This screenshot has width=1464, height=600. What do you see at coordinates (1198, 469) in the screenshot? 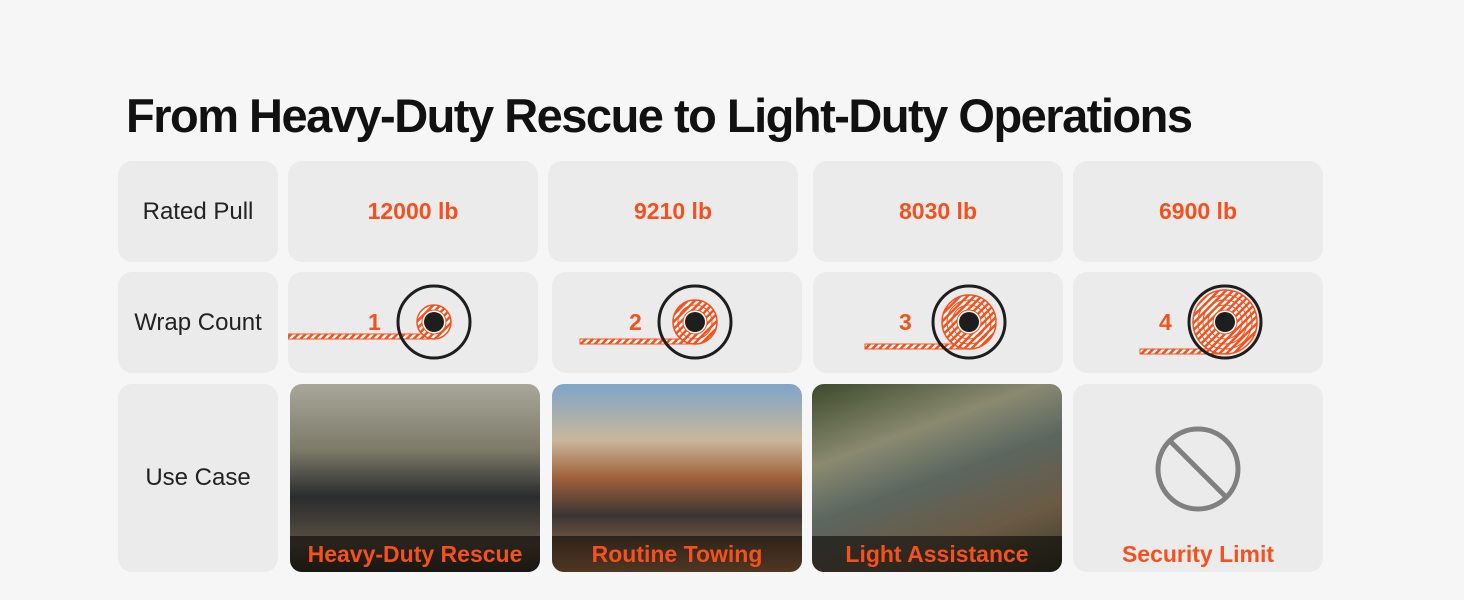
I see `prohibited-icon` at bounding box center [1198, 469].